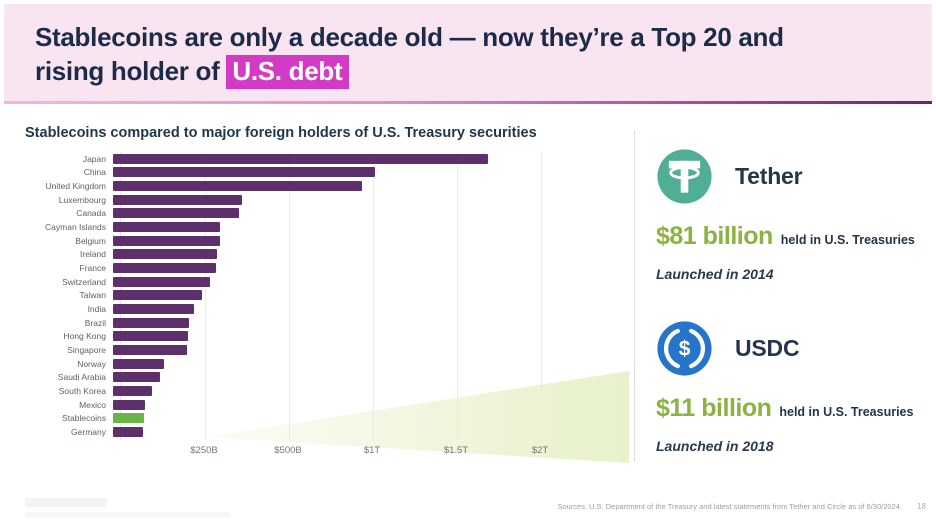 This screenshot has height=526, width=936. Describe the element at coordinates (330, 418) in the screenshot. I see `chart-row: Stablecoins` at that location.